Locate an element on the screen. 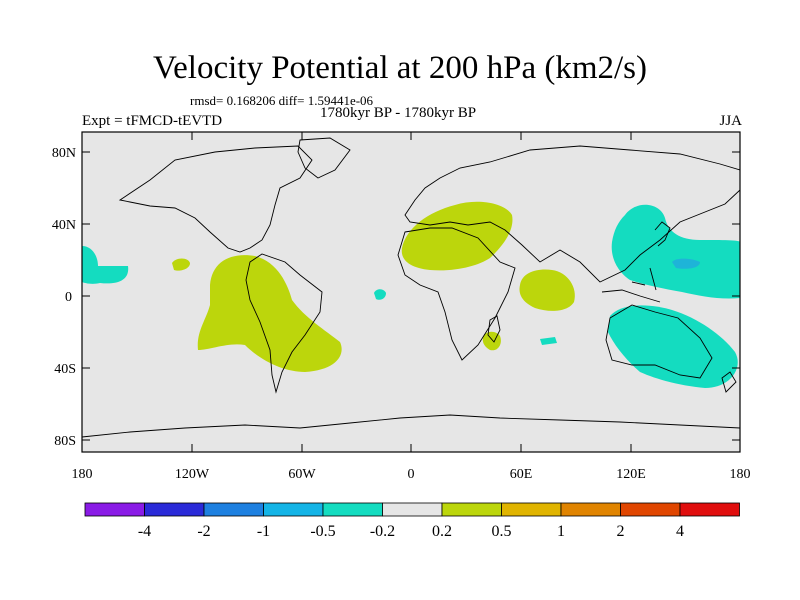 This screenshot has width=800, height=600. colorbar-labels: -4 -2 -1 -0.5 -0.2 0.2 0.5 1 2 4 is located at coordinates (411, 531).